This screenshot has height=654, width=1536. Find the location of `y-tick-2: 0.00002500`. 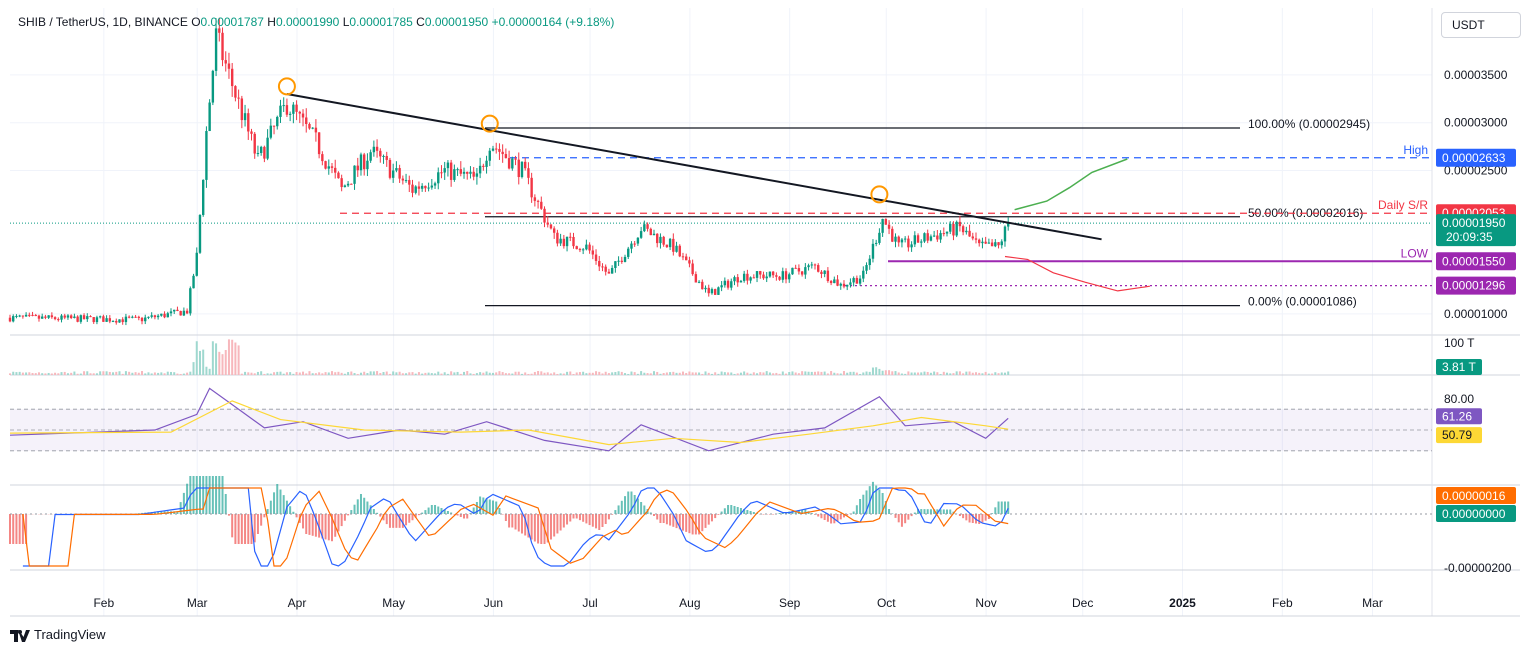

y-tick-2: 0.00002500 is located at coordinates (1476, 171).